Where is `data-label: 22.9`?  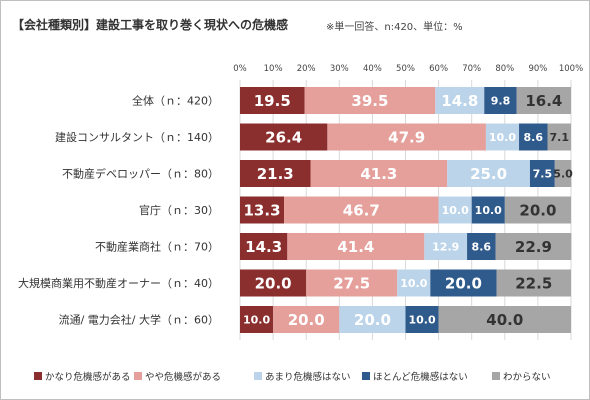
data-label: 22.9 is located at coordinates (533, 247).